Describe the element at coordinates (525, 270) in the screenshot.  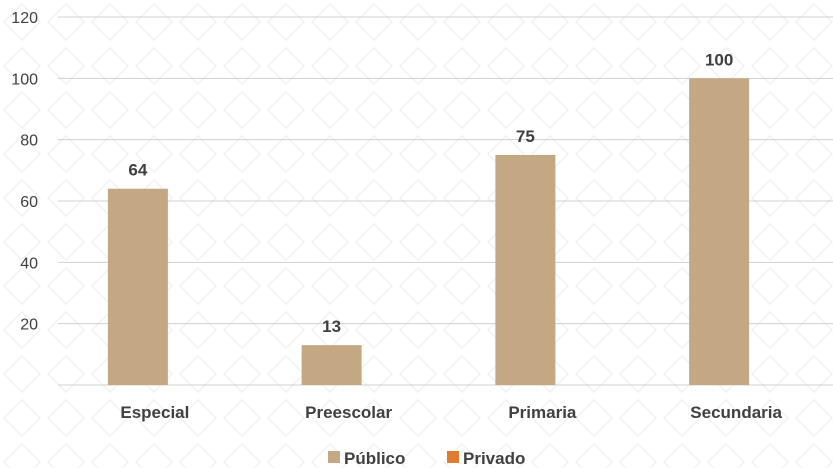
I see `bar-primaria` at that location.